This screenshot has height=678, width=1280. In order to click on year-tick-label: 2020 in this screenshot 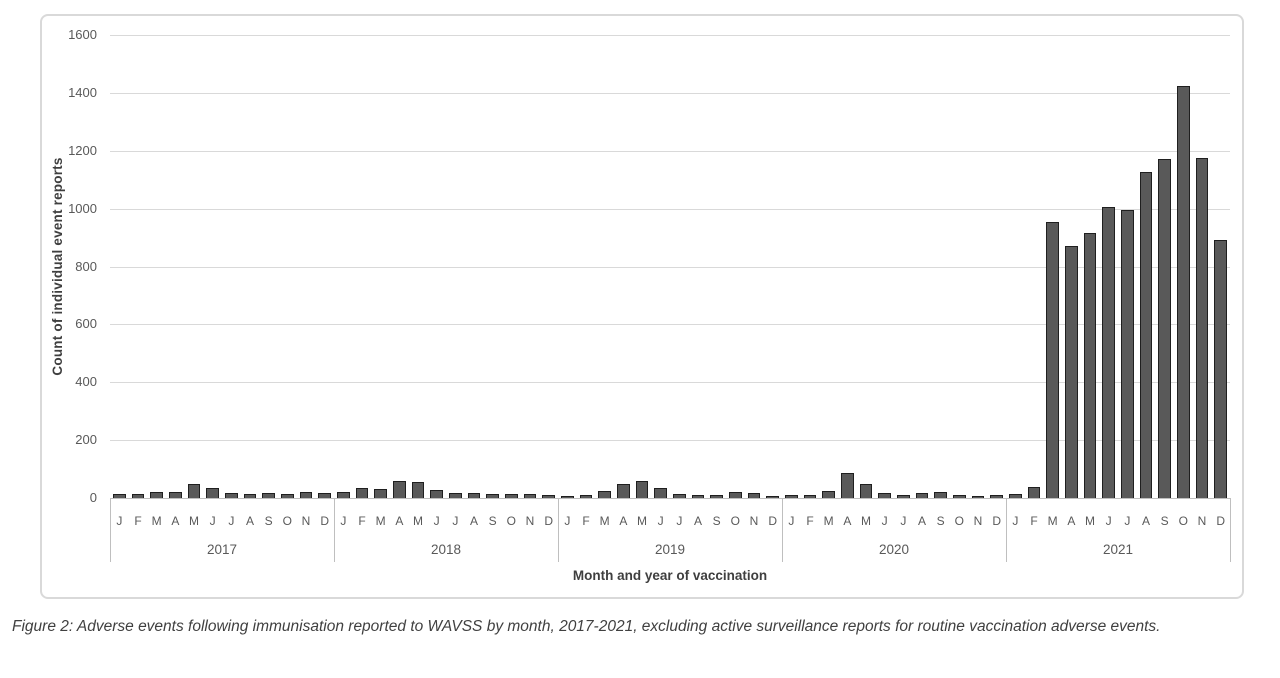, I will do `click(894, 549)`.